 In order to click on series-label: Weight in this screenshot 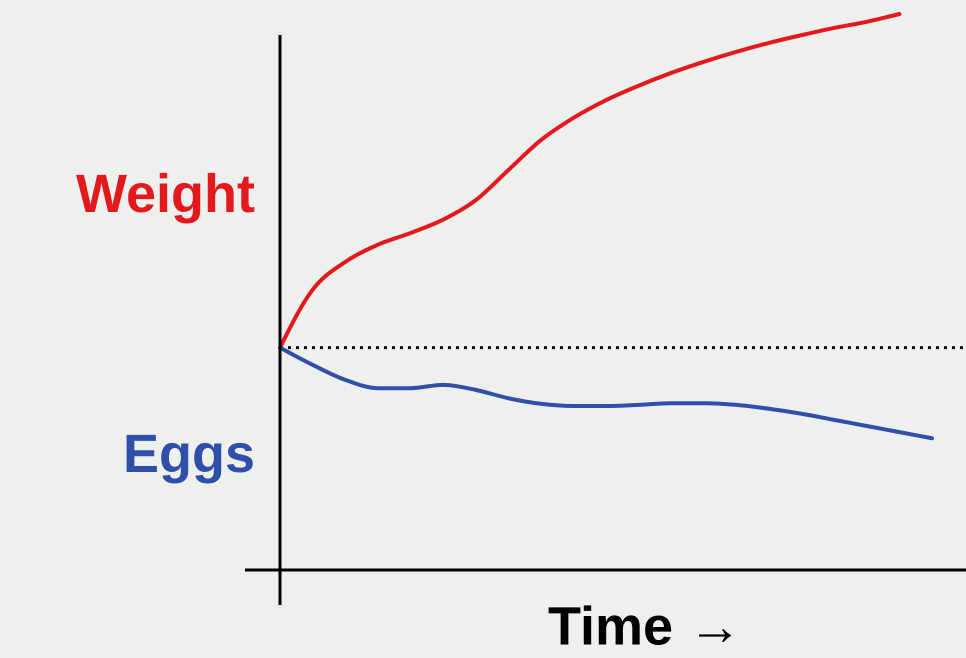, I will do `click(166, 194)`.